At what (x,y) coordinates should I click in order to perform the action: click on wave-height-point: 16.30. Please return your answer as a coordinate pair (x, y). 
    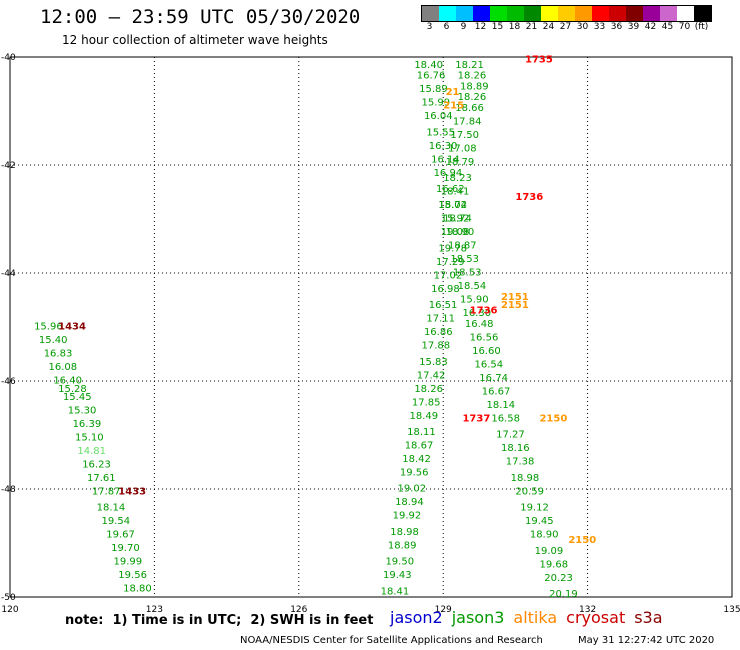
    Looking at the image, I should click on (443, 146).